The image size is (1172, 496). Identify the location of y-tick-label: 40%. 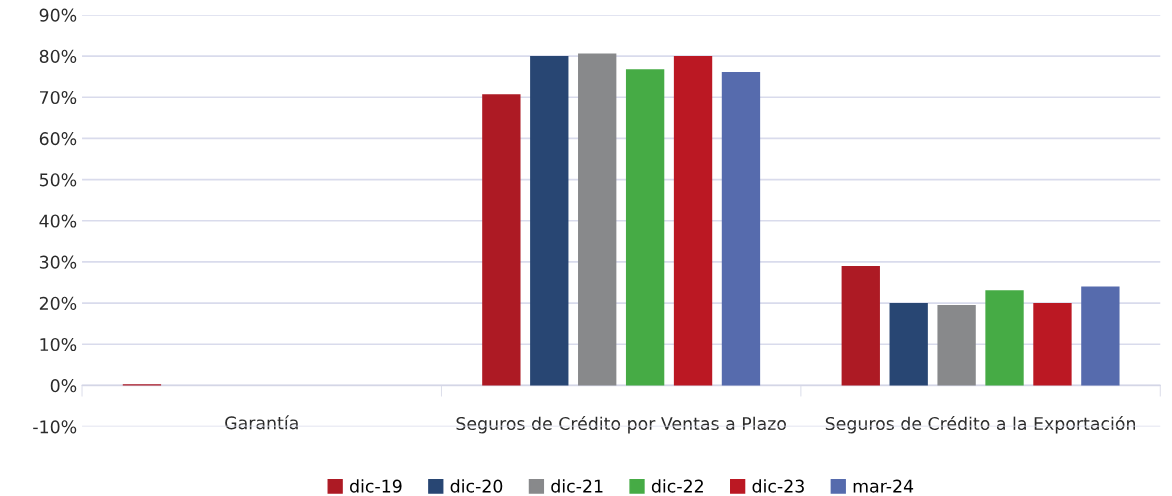
(58, 221).